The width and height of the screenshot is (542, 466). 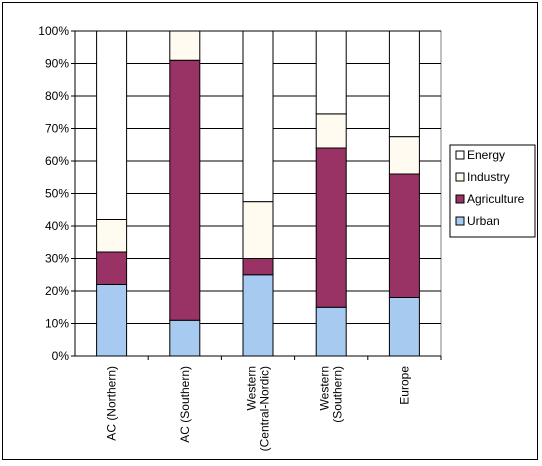 I want to click on legend-label-agriculture: Agriculture, so click(x=496, y=199).